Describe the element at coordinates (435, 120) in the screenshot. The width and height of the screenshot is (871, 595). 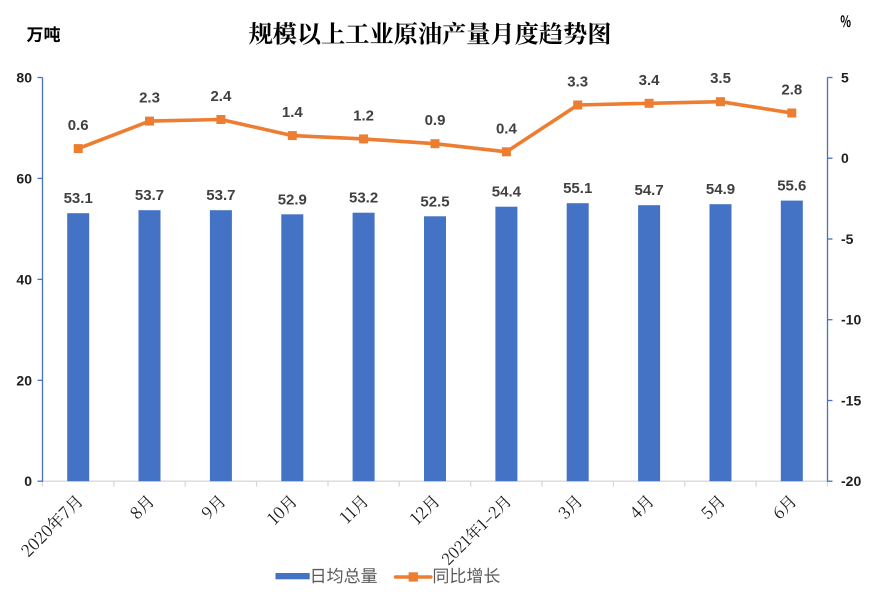
I see `svg-text: 0.9` at that location.